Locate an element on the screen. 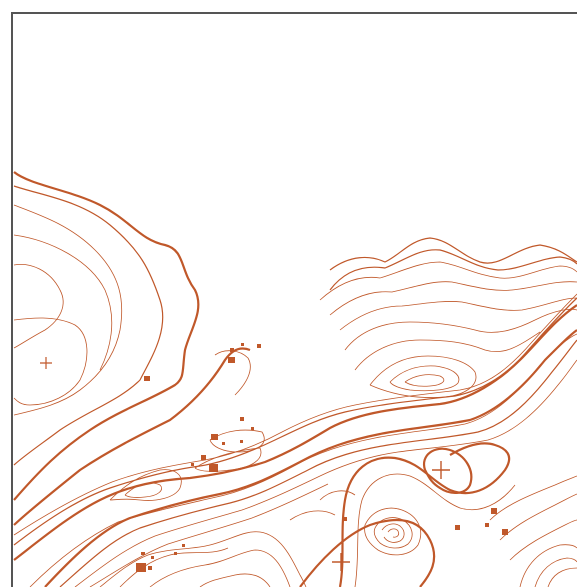  contour-lower-left is located at coordinates (203, 559).